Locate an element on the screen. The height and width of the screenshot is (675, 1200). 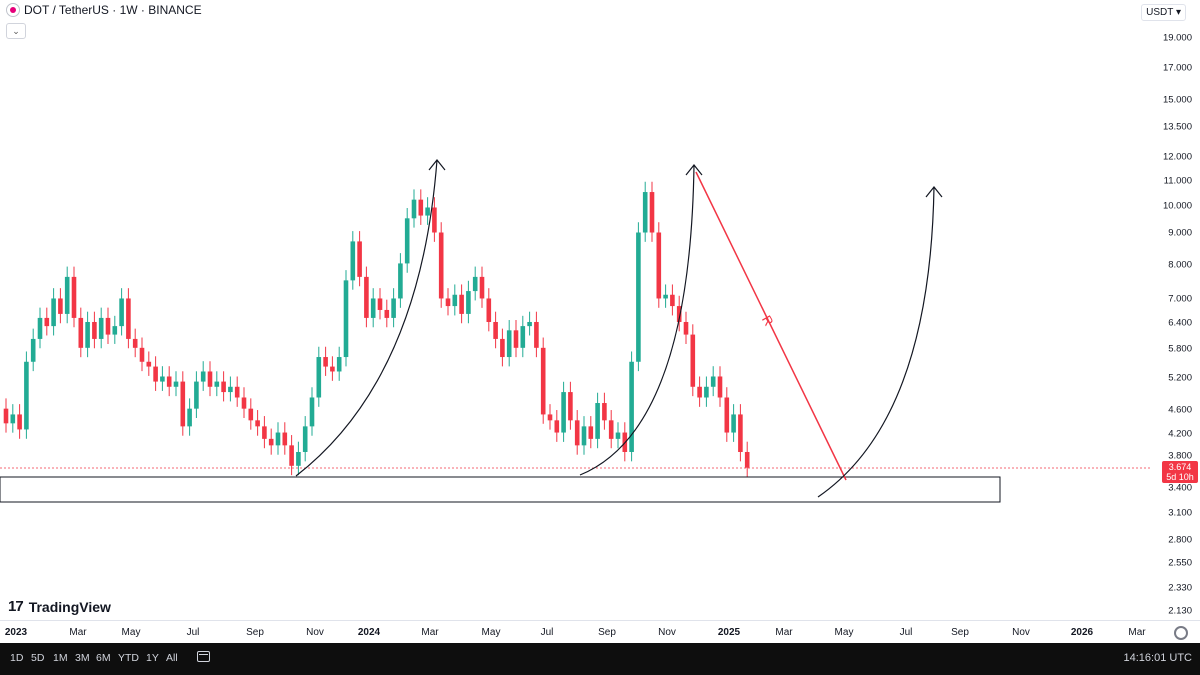
range-5d-button: 5D is located at coordinates (38, 658).